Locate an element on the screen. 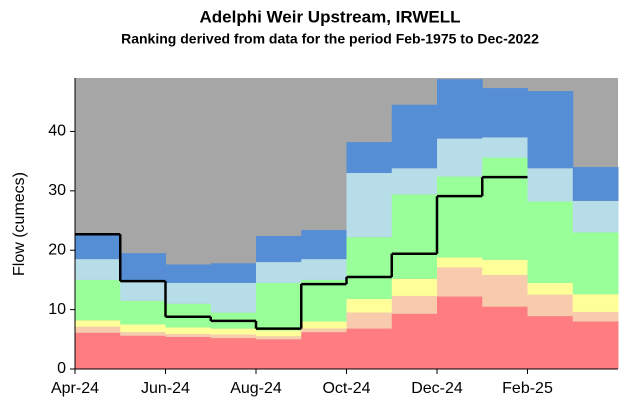 This screenshot has width=621, height=405. x-tick-label: Dec-24 is located at coordinates (437, 388).